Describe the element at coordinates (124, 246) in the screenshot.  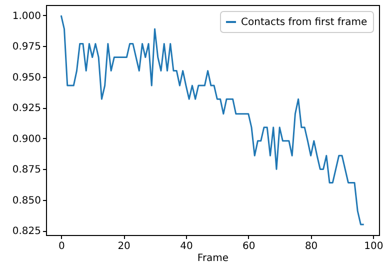
I see `x-tick-label: 20` at that location.